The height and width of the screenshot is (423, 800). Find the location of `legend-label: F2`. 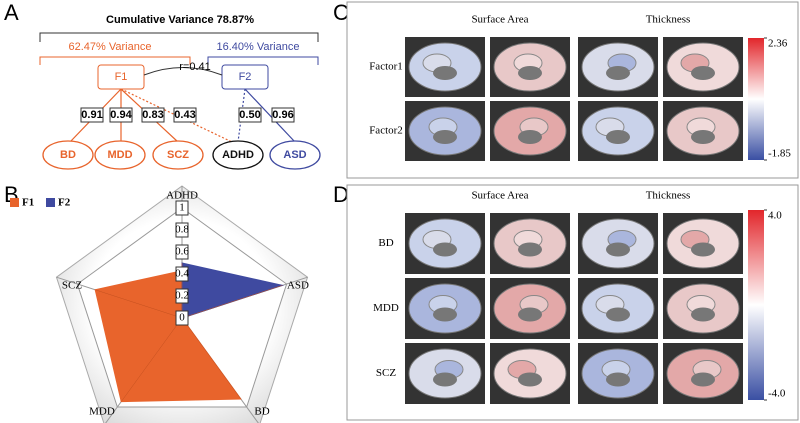

legend-label: F2 is located at coordinates (64, 203).